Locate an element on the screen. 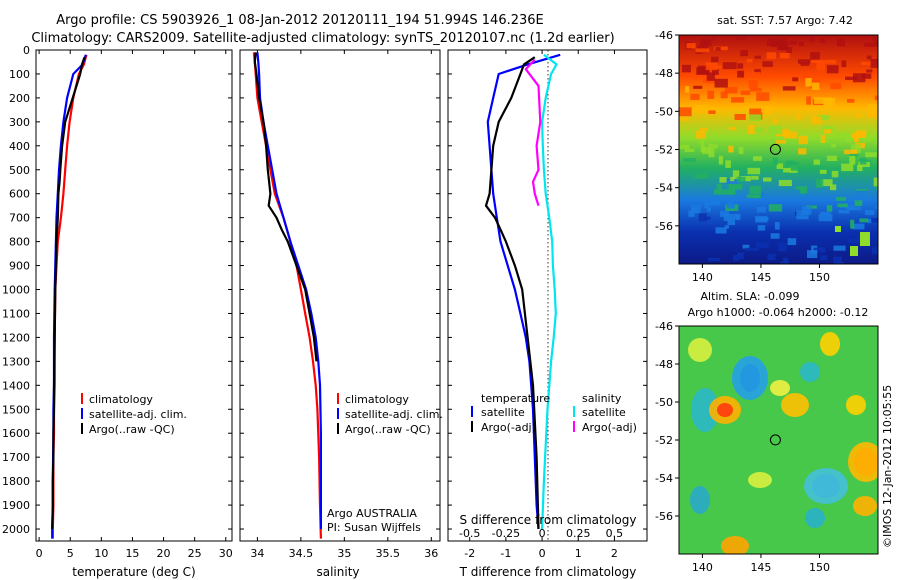 The width and height of the screenshot is (900, 580). y-tick-label: 900 is located at coordinates (19, 266).